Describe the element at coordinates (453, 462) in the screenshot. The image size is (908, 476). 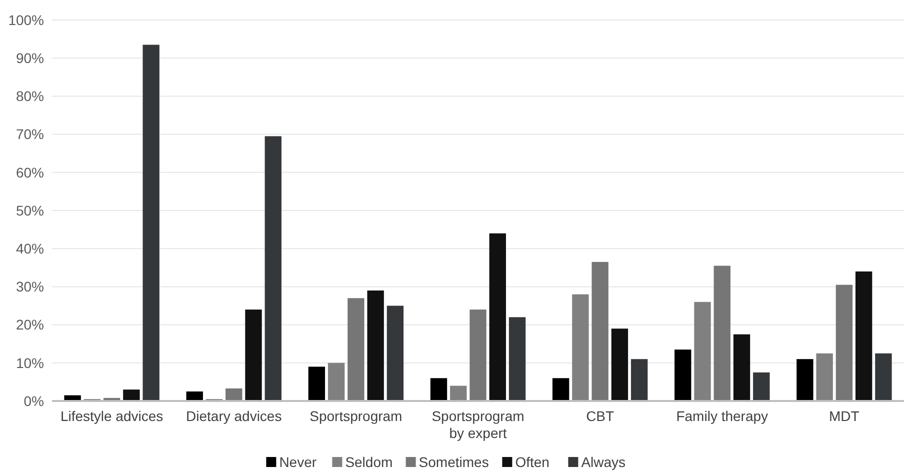
I see `legend-label: Sometimes` at that location.